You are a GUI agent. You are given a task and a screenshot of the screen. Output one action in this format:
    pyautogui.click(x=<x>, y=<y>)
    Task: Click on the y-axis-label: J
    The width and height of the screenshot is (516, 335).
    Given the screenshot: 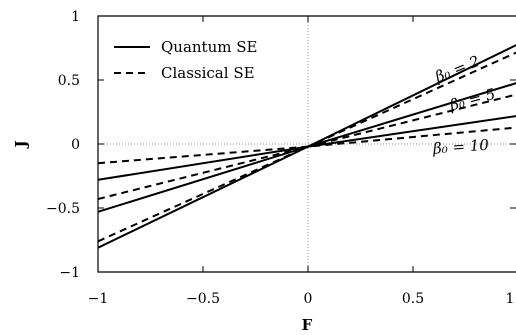 What is the action you would take?
    pyautogui.click(x=21, y=144)
    